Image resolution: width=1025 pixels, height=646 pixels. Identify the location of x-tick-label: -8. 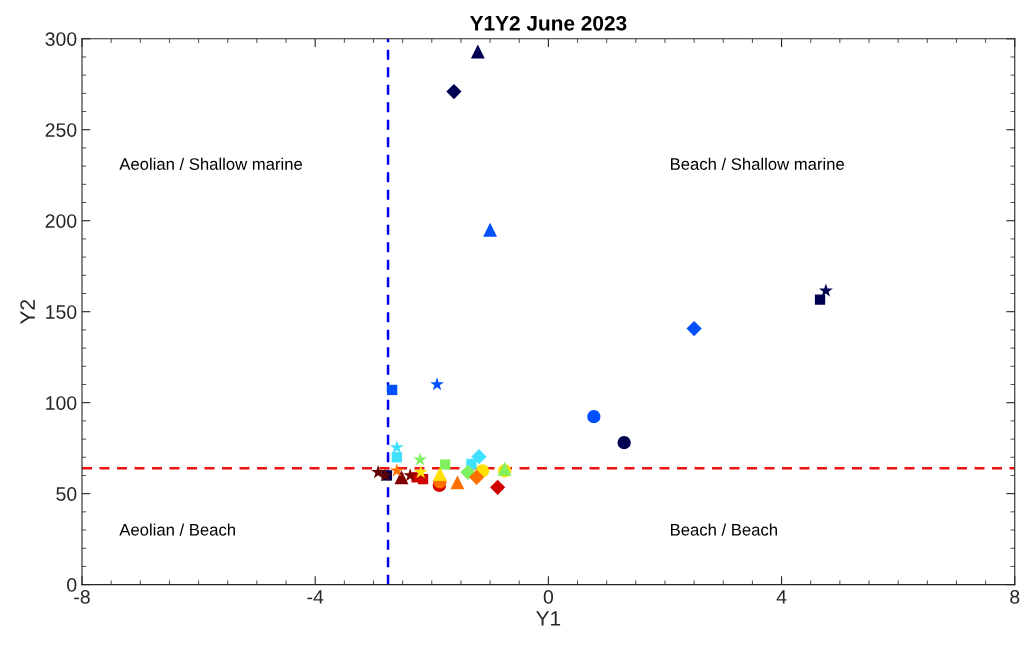
(82, 597).